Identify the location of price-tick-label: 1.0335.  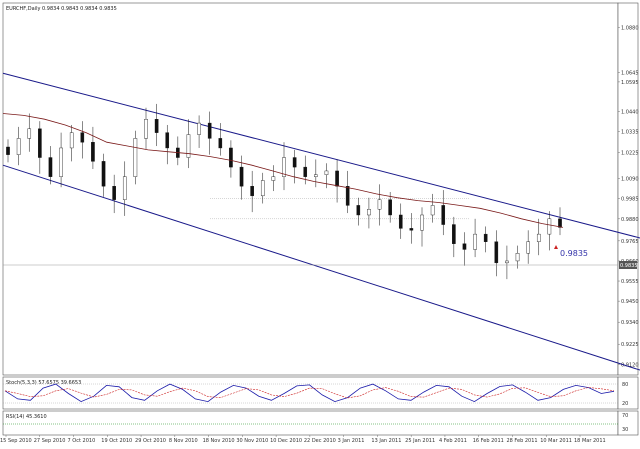
(630, 133).